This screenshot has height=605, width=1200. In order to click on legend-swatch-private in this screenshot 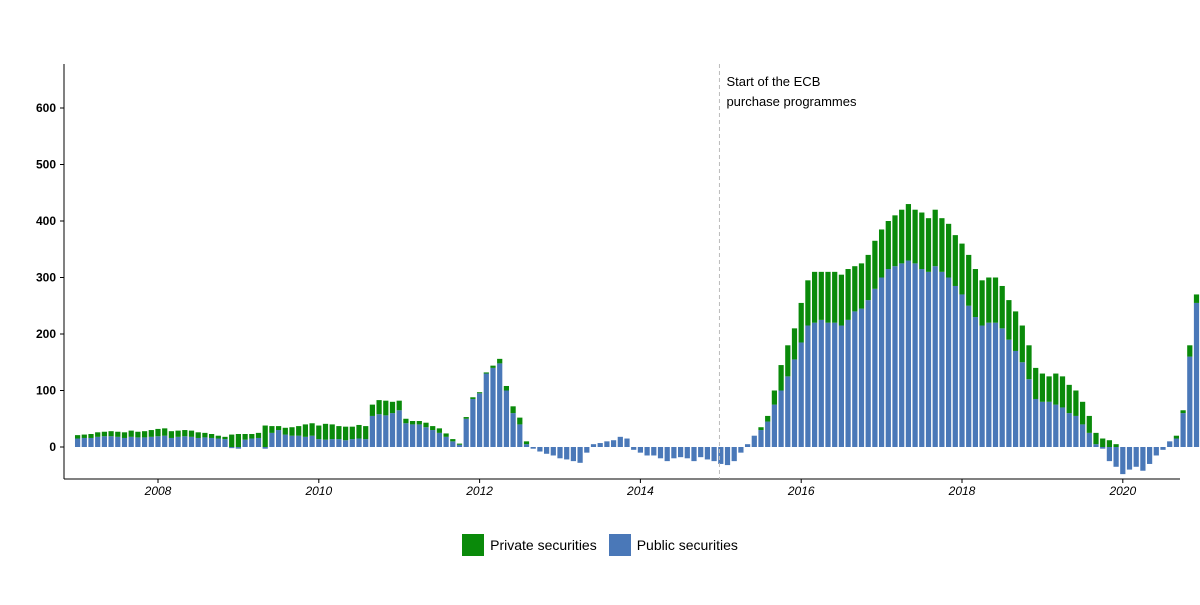, I will do `click(473, 545)`.